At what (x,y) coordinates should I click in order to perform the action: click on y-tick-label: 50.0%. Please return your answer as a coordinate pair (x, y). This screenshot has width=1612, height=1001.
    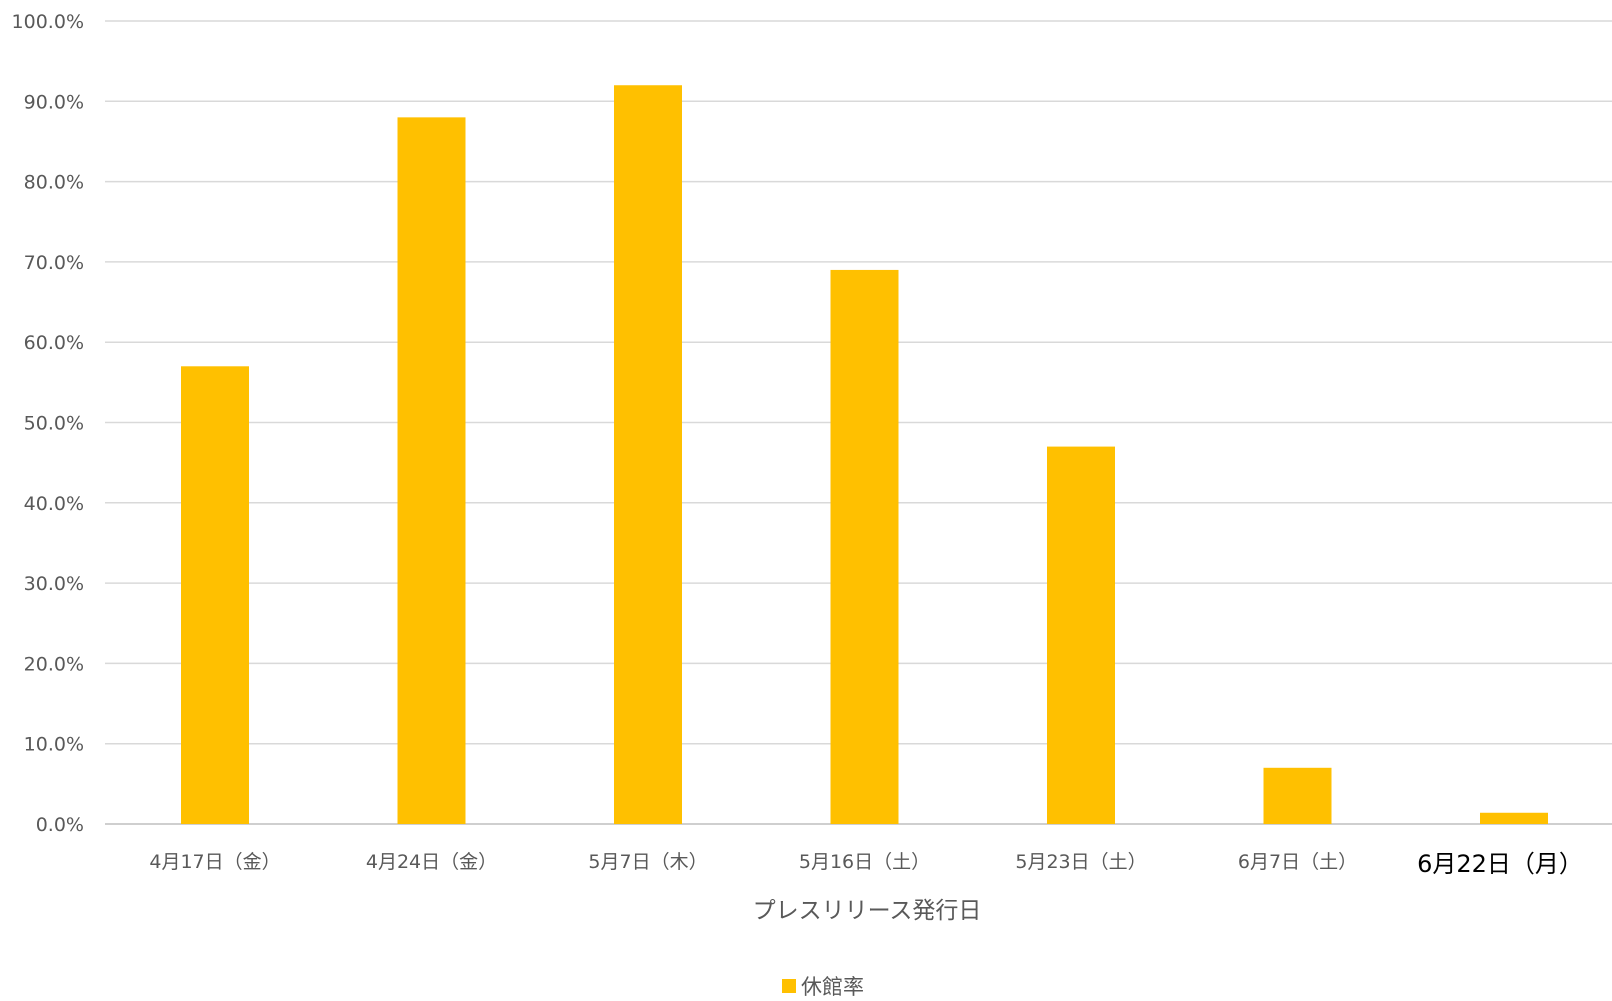
    Looking at the image, I should click on (54, 424).